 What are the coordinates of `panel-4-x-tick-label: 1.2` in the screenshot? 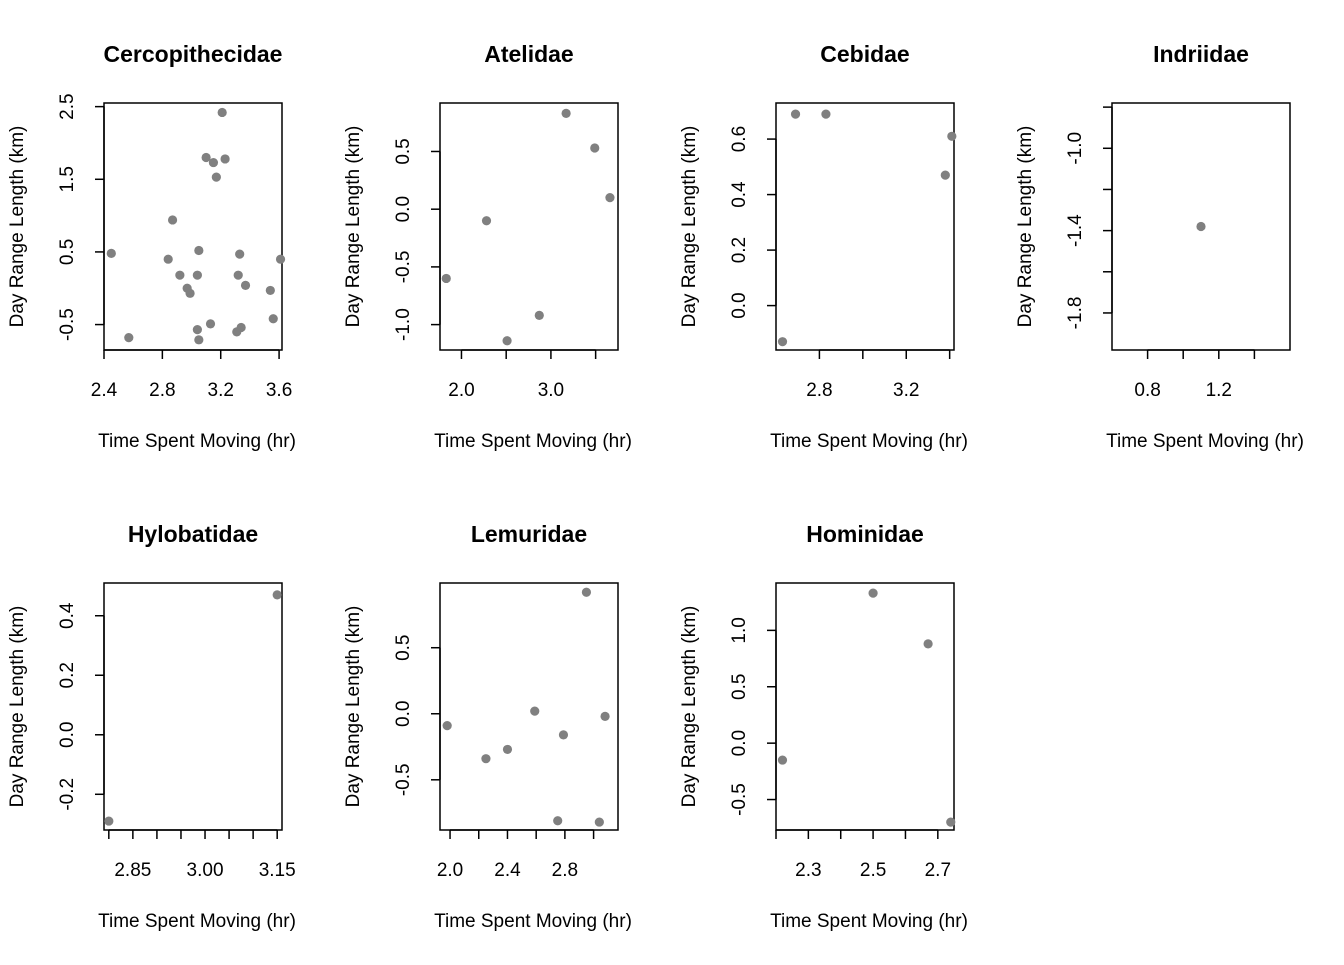 It's located at (1219, 390).